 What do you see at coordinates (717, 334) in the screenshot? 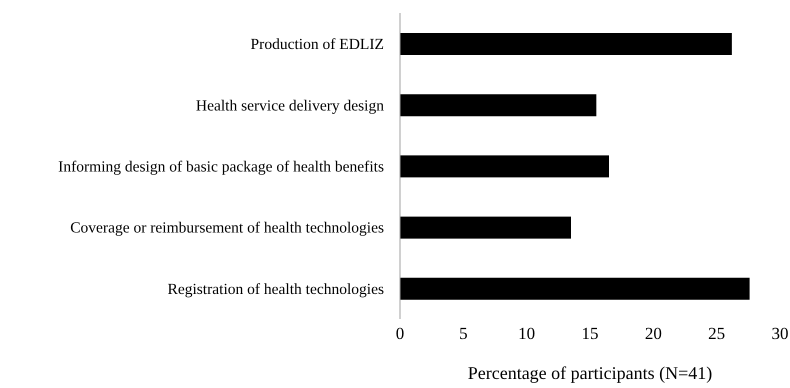
I see `x-tick-label: 25` at bounding box center [717, 334].